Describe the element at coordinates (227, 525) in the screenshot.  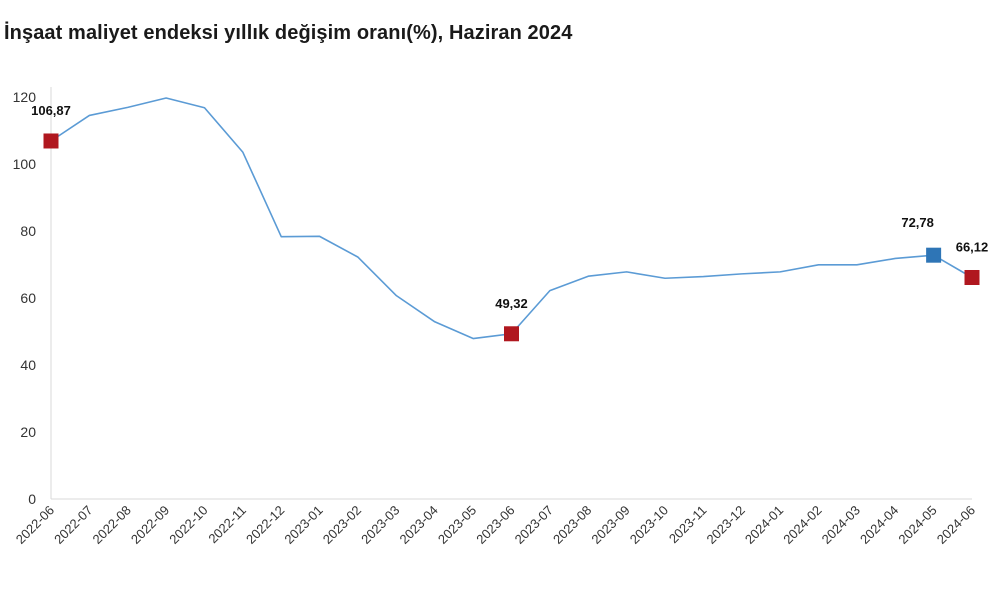
I see `x-tick-label: 2022-11` at that location.